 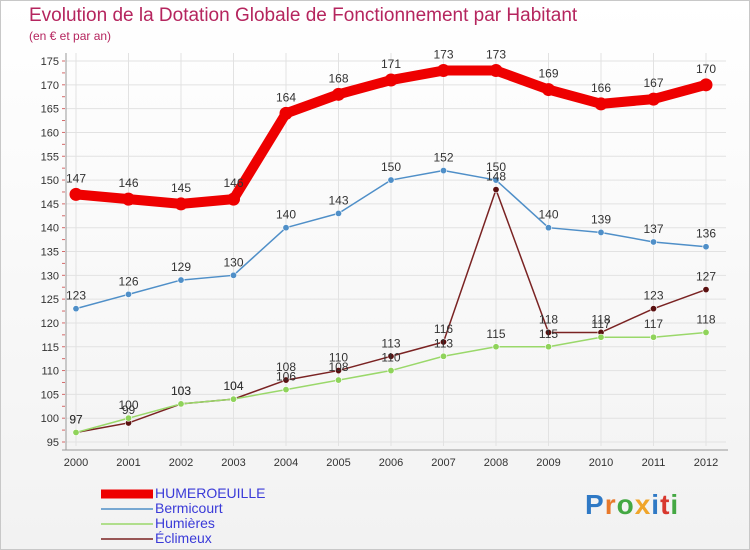 I want to click on series-0-data-label: 171, so click(x=391, y=64).